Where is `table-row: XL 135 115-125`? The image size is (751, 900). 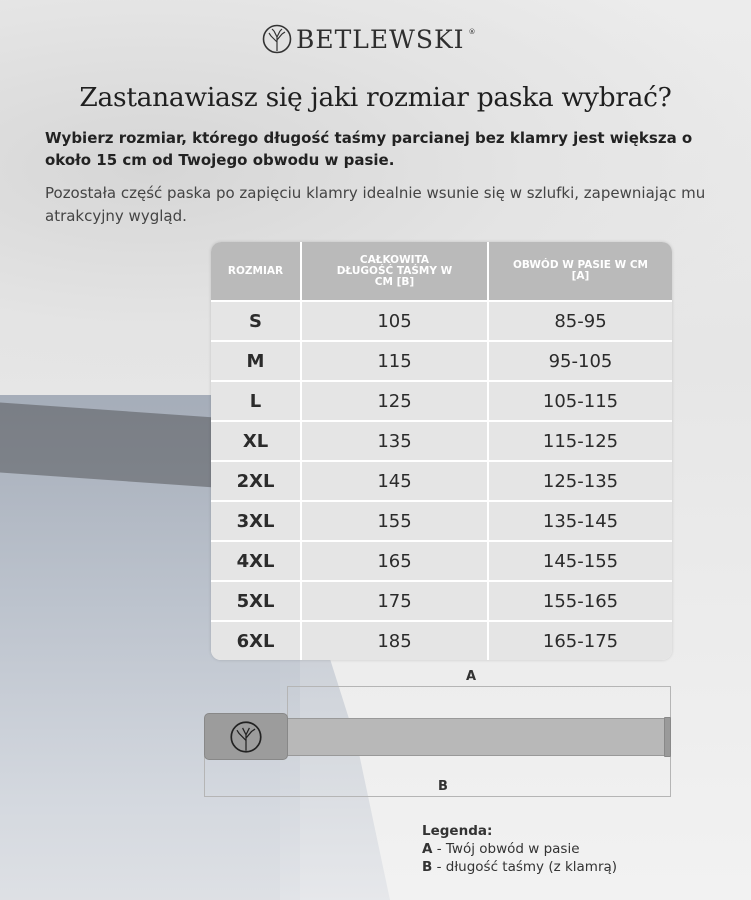 table-row: XL 135 115-125 is located at coordinates (441, 440).